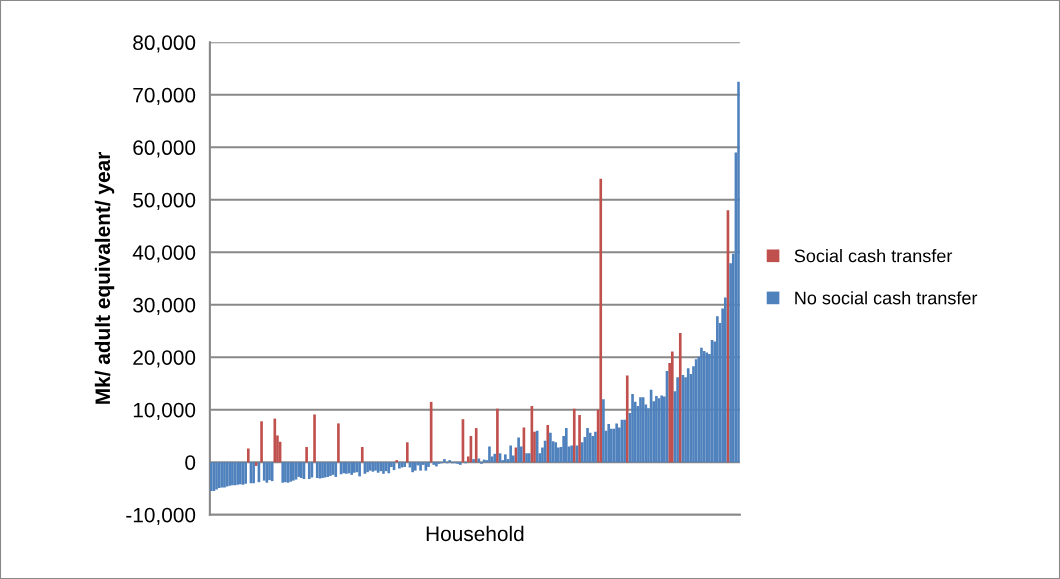 Image resolution: width=1060 pixels, height=579 pixels. I want to click on y-tick-label: 70,000, so click(164, 96).